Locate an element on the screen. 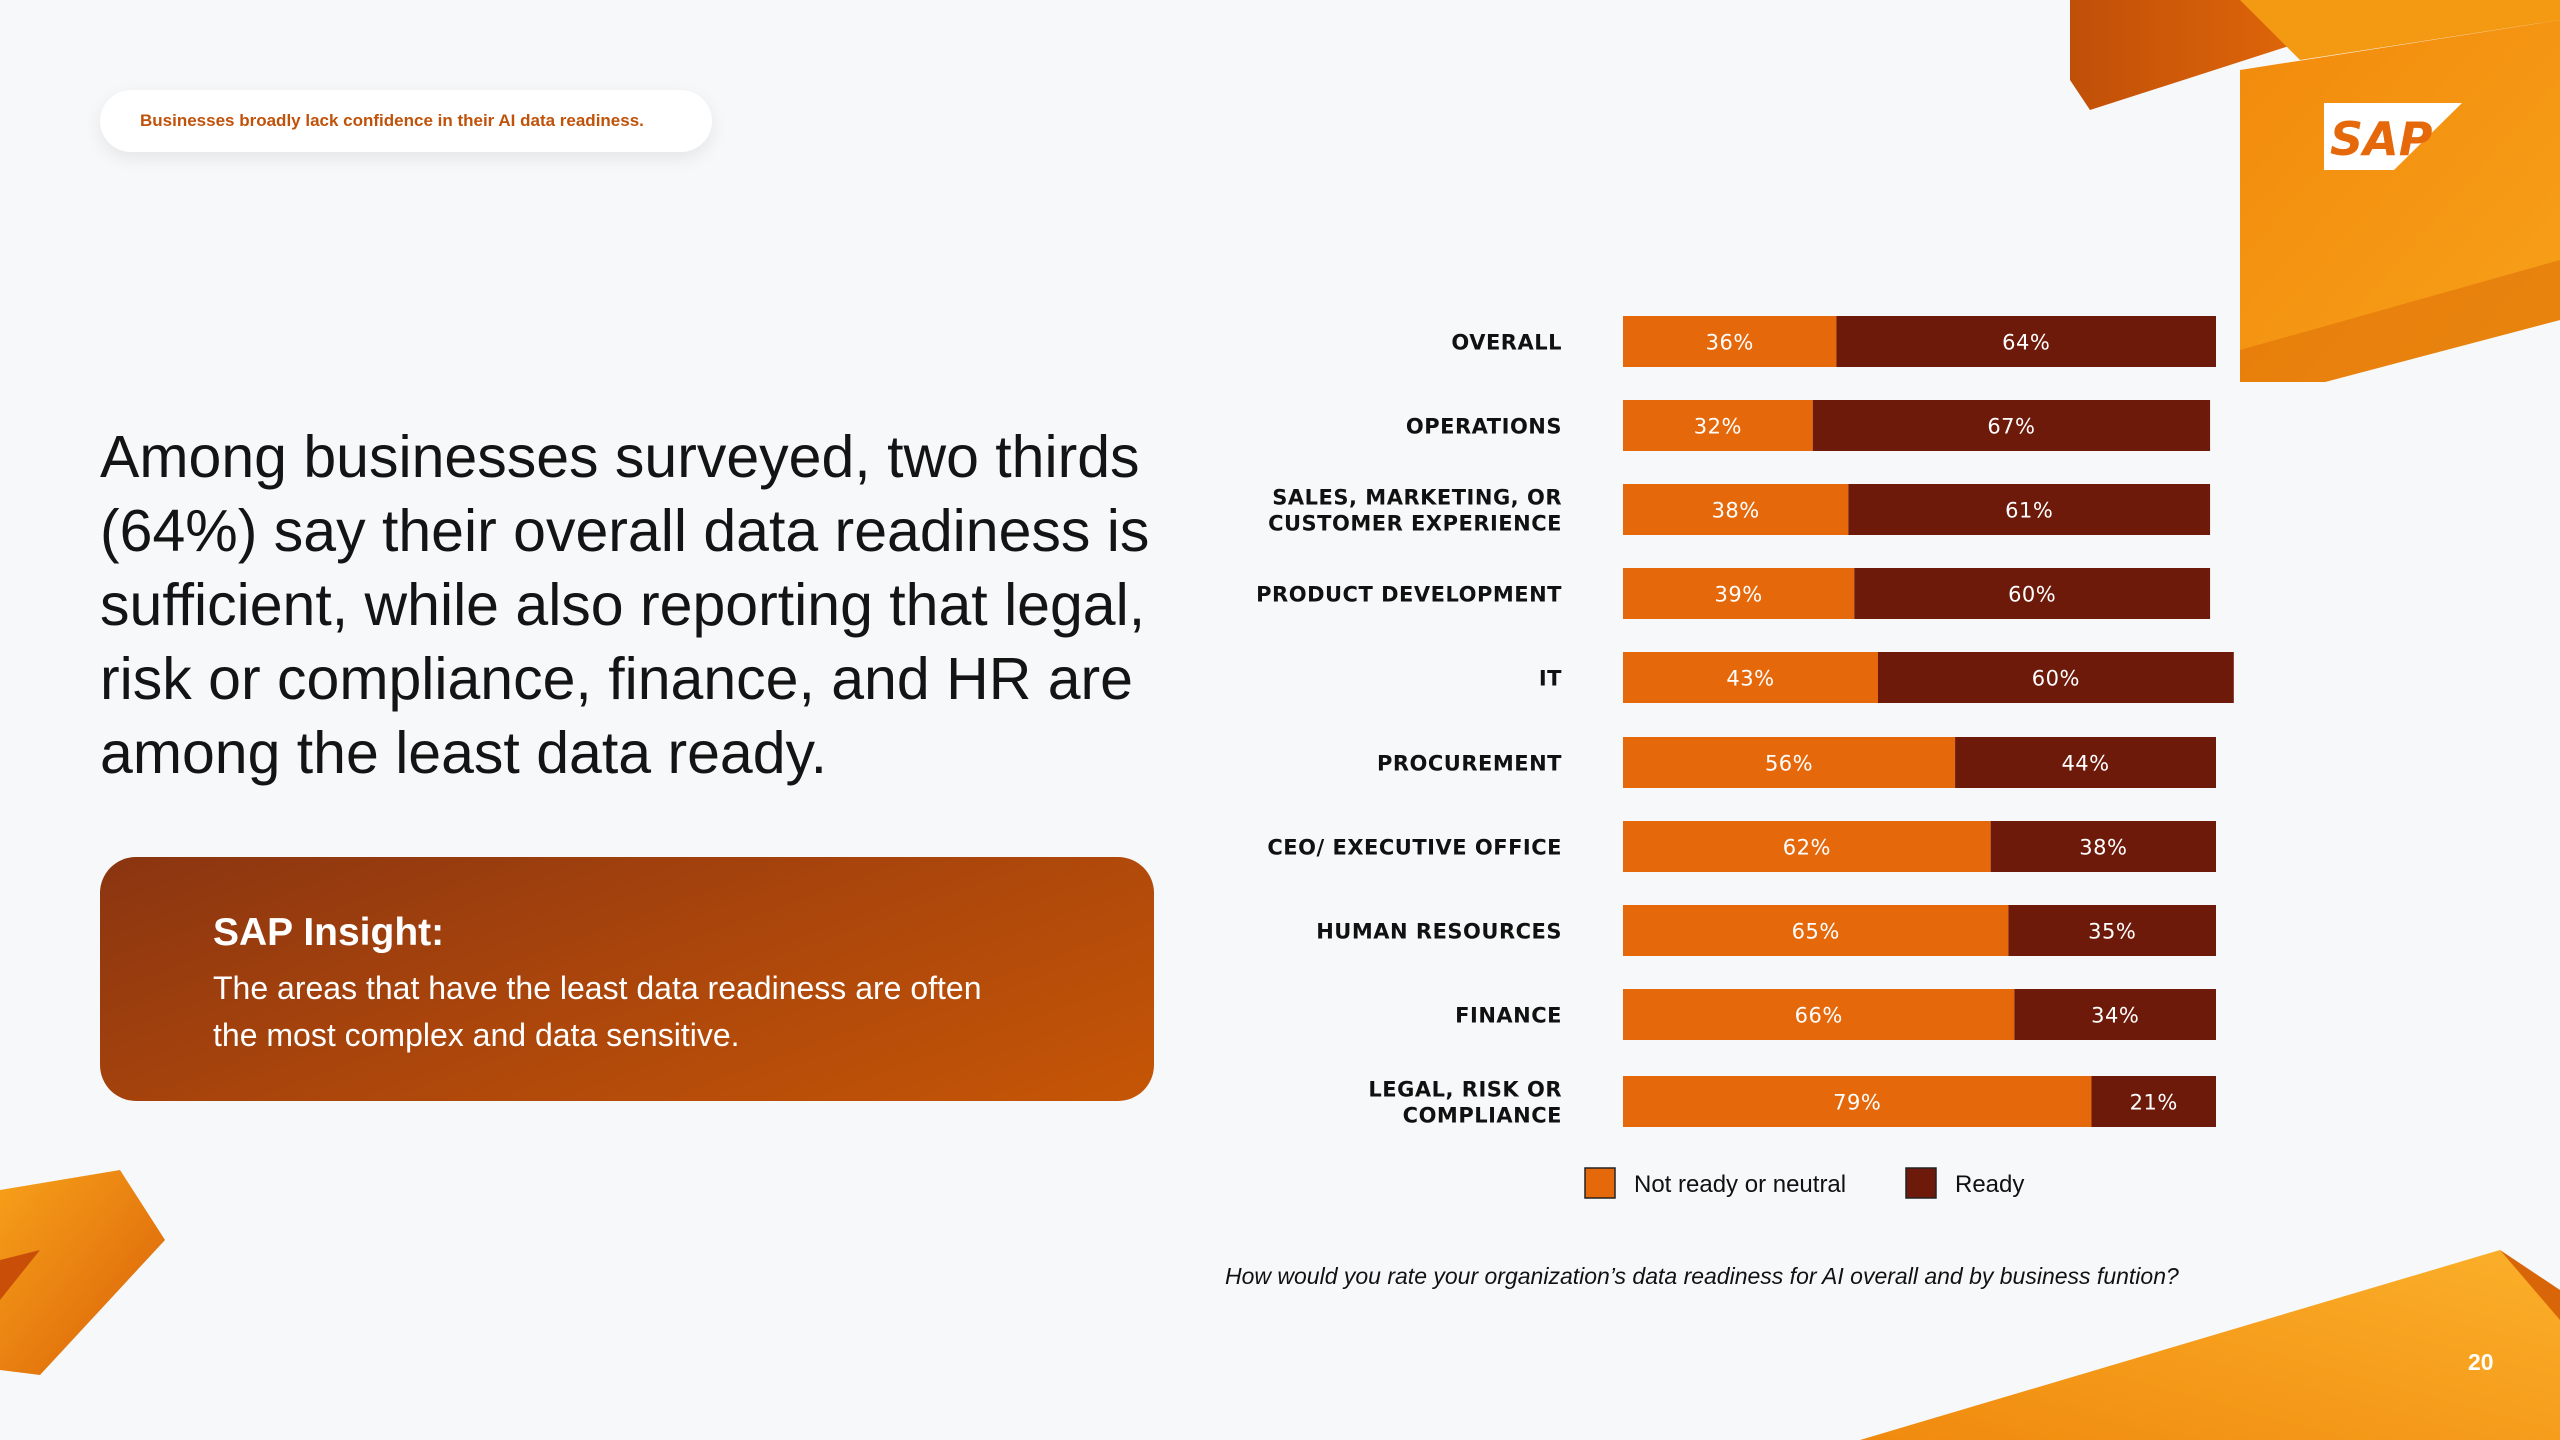 The width and height of the screenshot is (2560, 1440). category-label: PRODUCT DEVELOPMENT is located at coordinates (1409, 595).